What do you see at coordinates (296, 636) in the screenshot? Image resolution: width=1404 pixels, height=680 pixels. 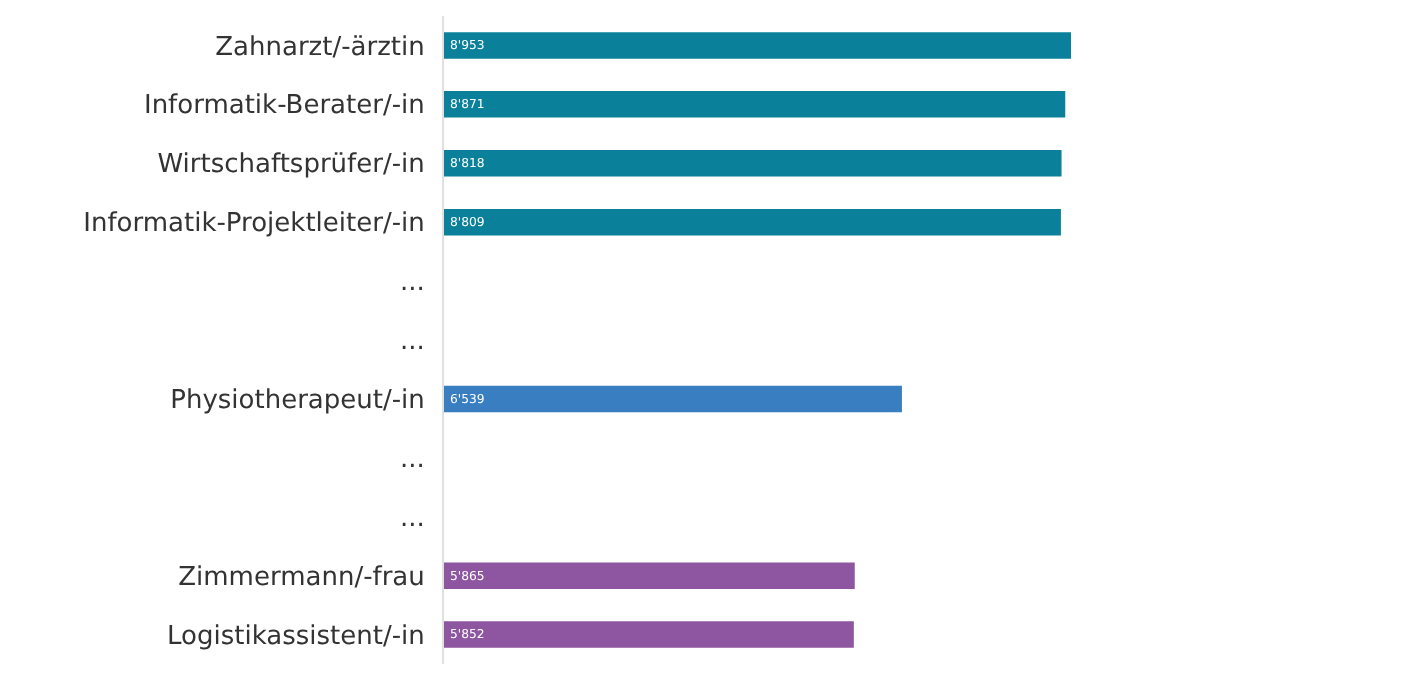 I see `y-tick-label: Logistikassistent/-in` at bounding box center [296, 636].